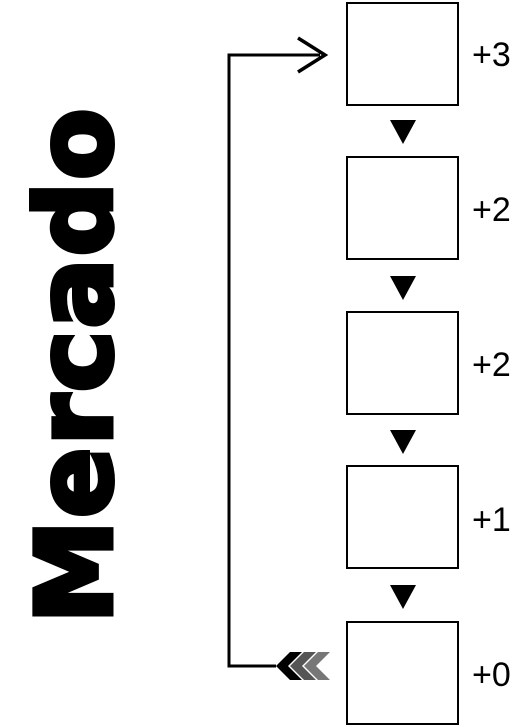  I want to click on slot-4-value: +1, so click(491, 520).